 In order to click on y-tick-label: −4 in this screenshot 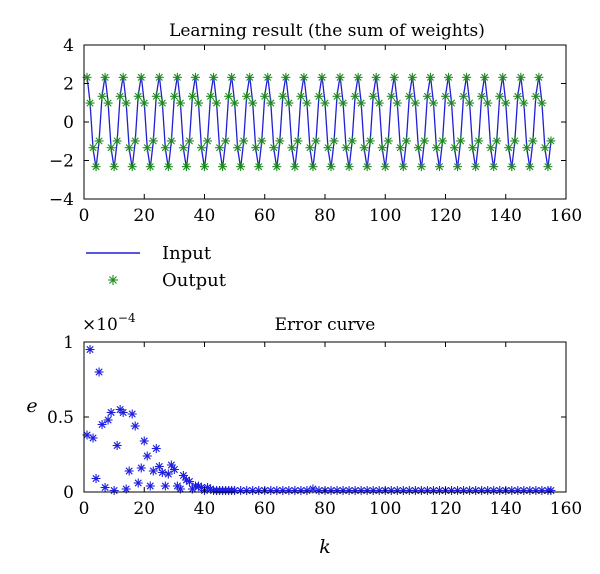, I will do `click(61, 200)`.